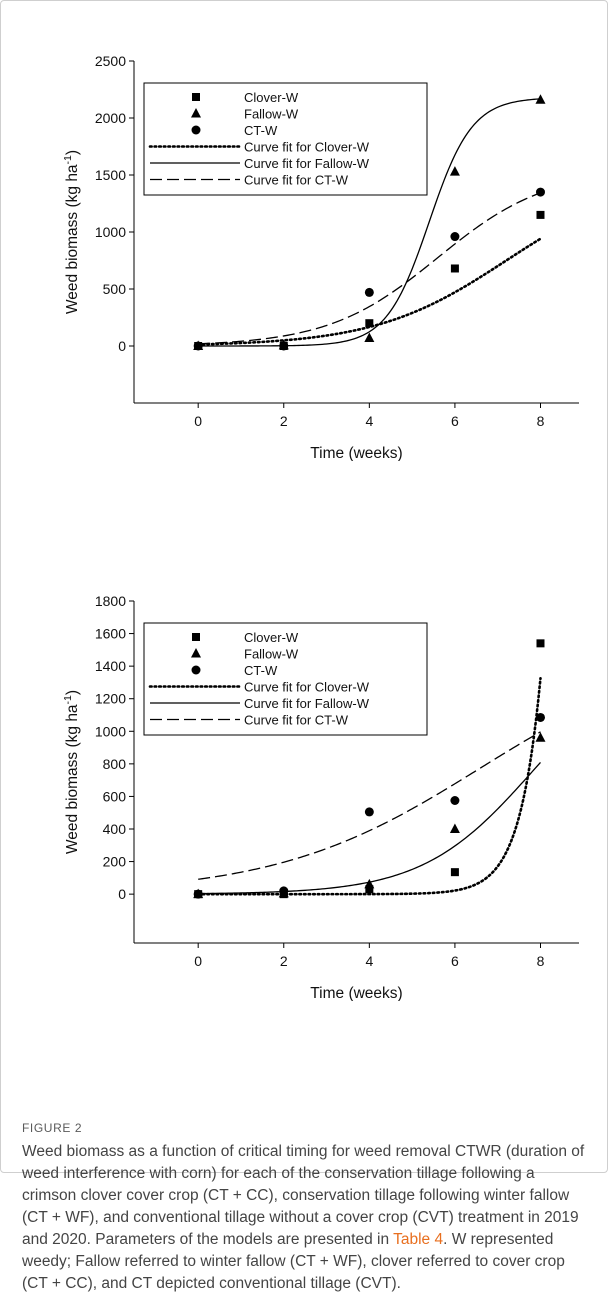 Image resolution: width=608 pixels, height=1295 pixels. What do you see at coordinates (110, 699) in the screenshot?
I see `y-tick-label: 1200` at bounding box center [110, 699].